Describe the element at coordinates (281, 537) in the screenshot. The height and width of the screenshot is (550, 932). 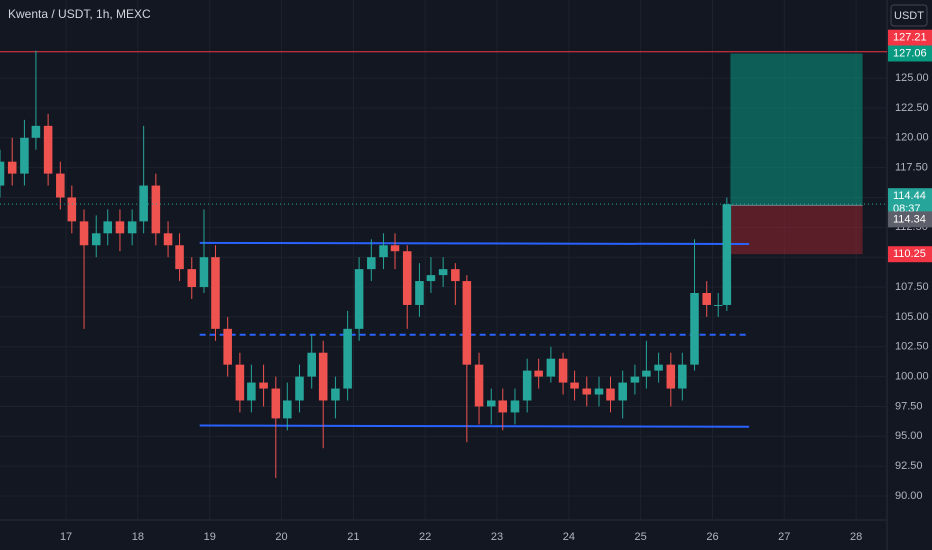
I see `x-tick-label: 20` at that location.